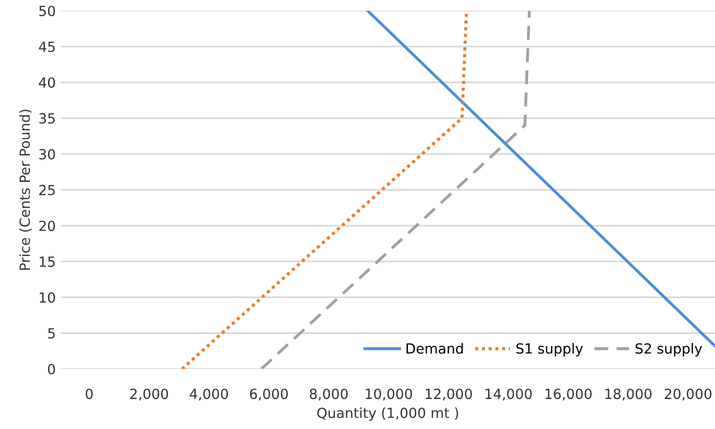 The width and height of the screenshot is (715, 429). What do you see at coordinates (51, 369) in the screenshot?
I see `y-tick-label: 0` at bounding box center [51, 369].